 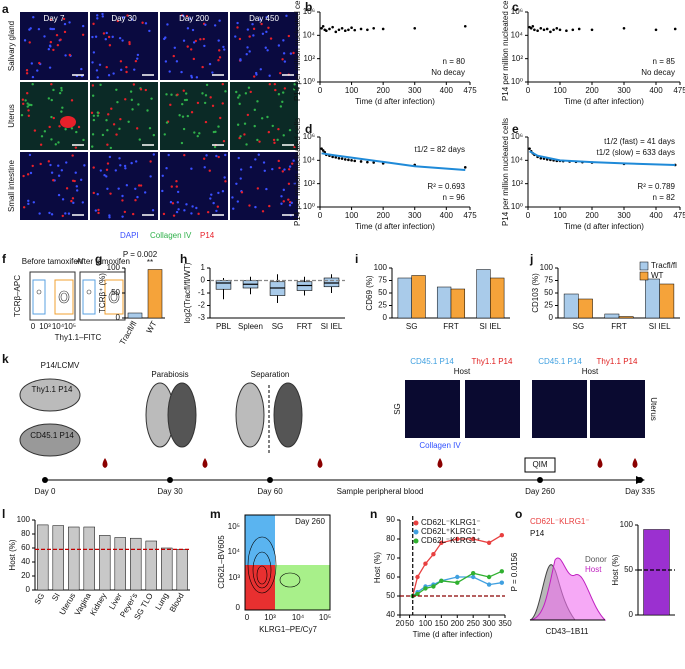 I want to click on panel-letter: g, so click(x=98, y=259).